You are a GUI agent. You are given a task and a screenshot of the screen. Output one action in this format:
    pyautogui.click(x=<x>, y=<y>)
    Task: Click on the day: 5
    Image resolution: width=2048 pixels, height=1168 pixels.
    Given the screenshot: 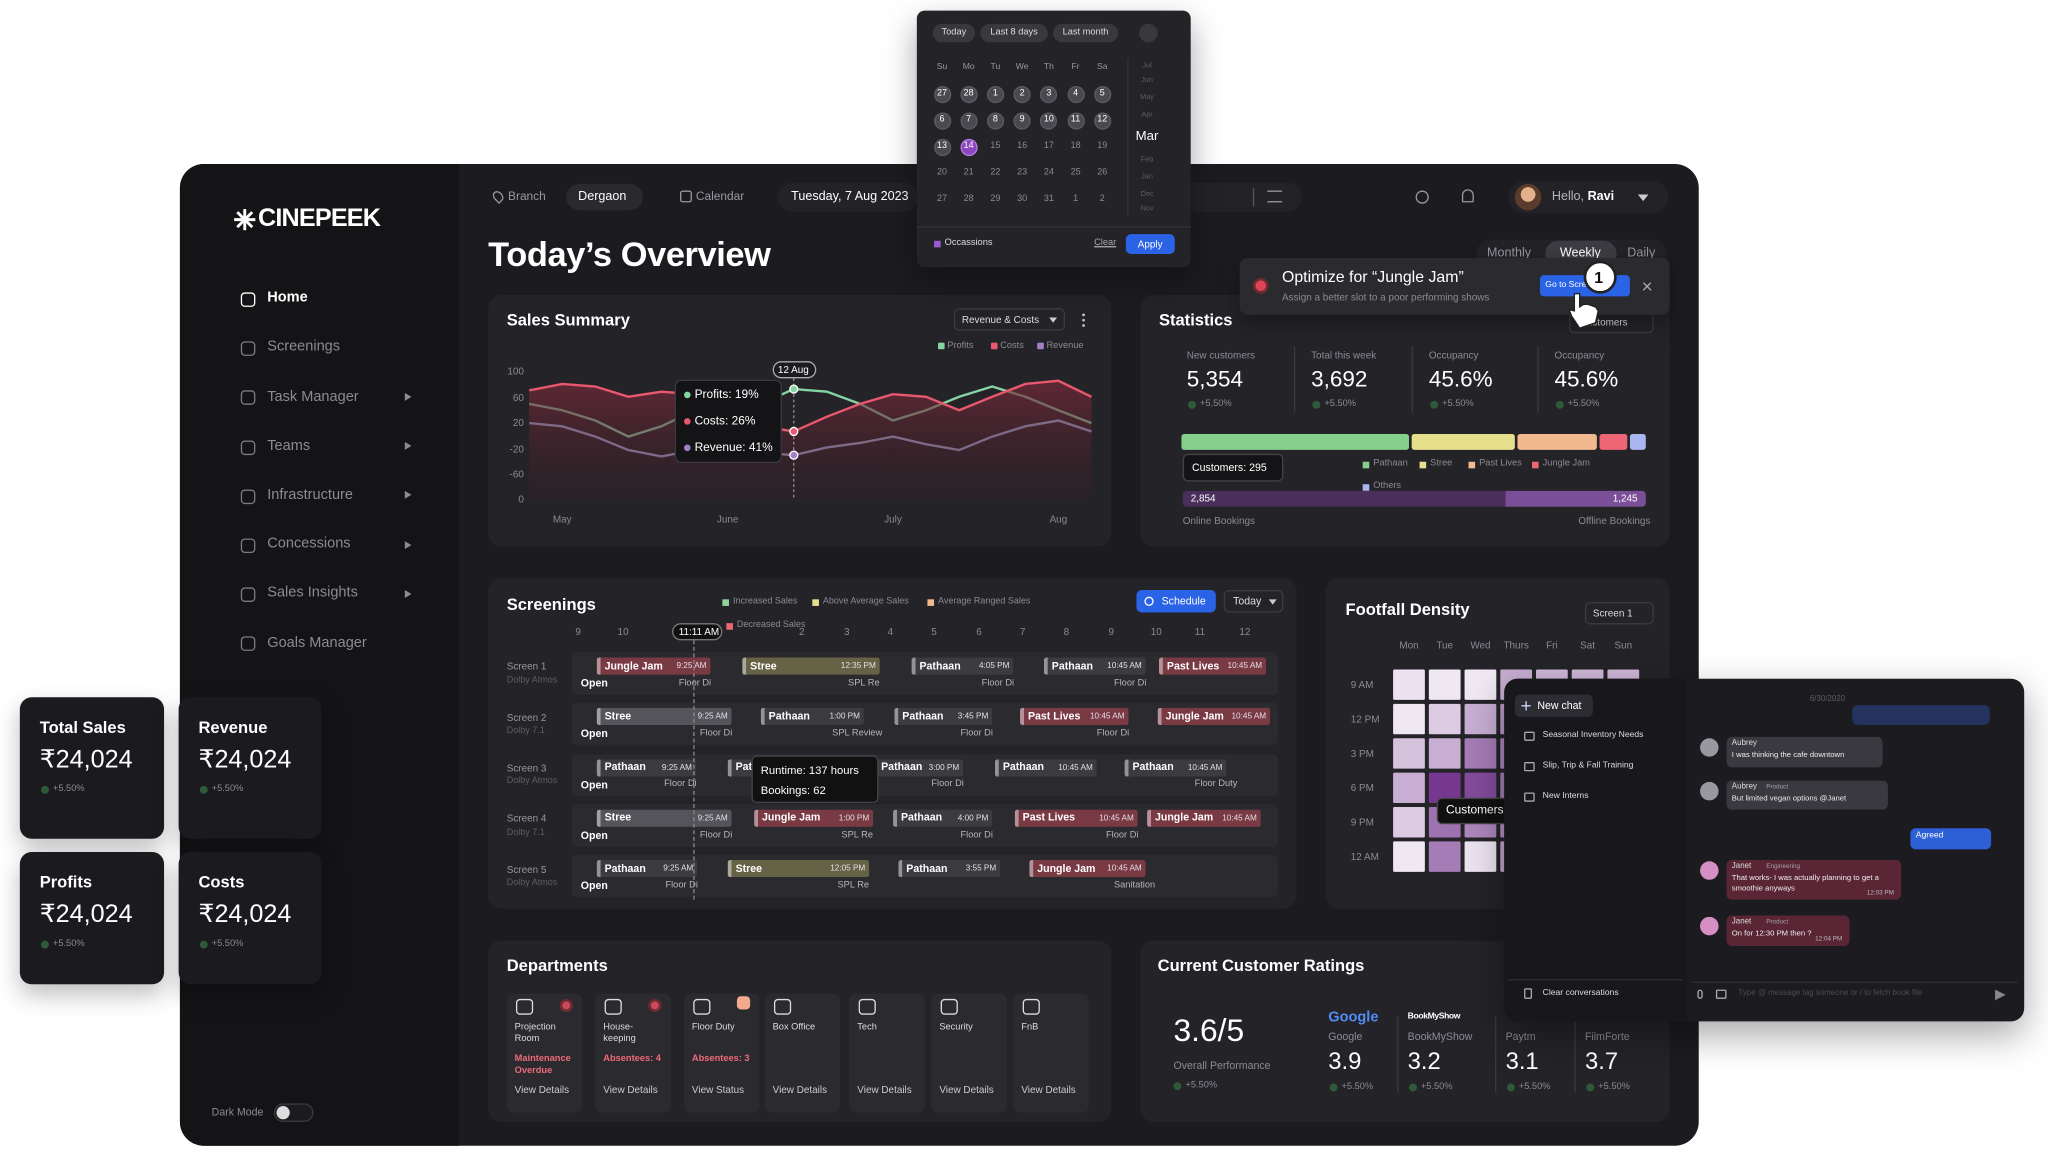 What is the action you would take?
    pyautogui.click(x=1102, y=93)
    